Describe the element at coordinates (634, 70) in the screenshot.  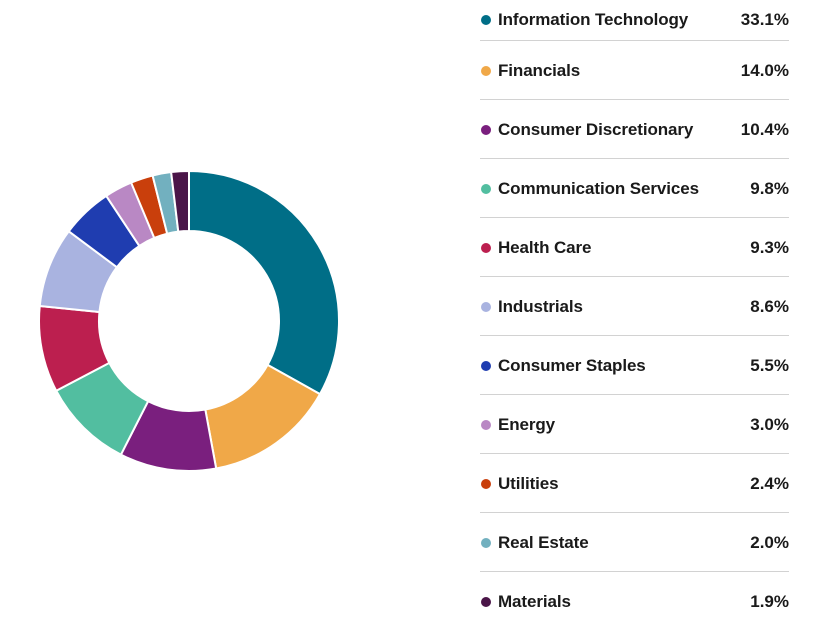
I see `legend-item-financials: Financials 14.0%` at that location.